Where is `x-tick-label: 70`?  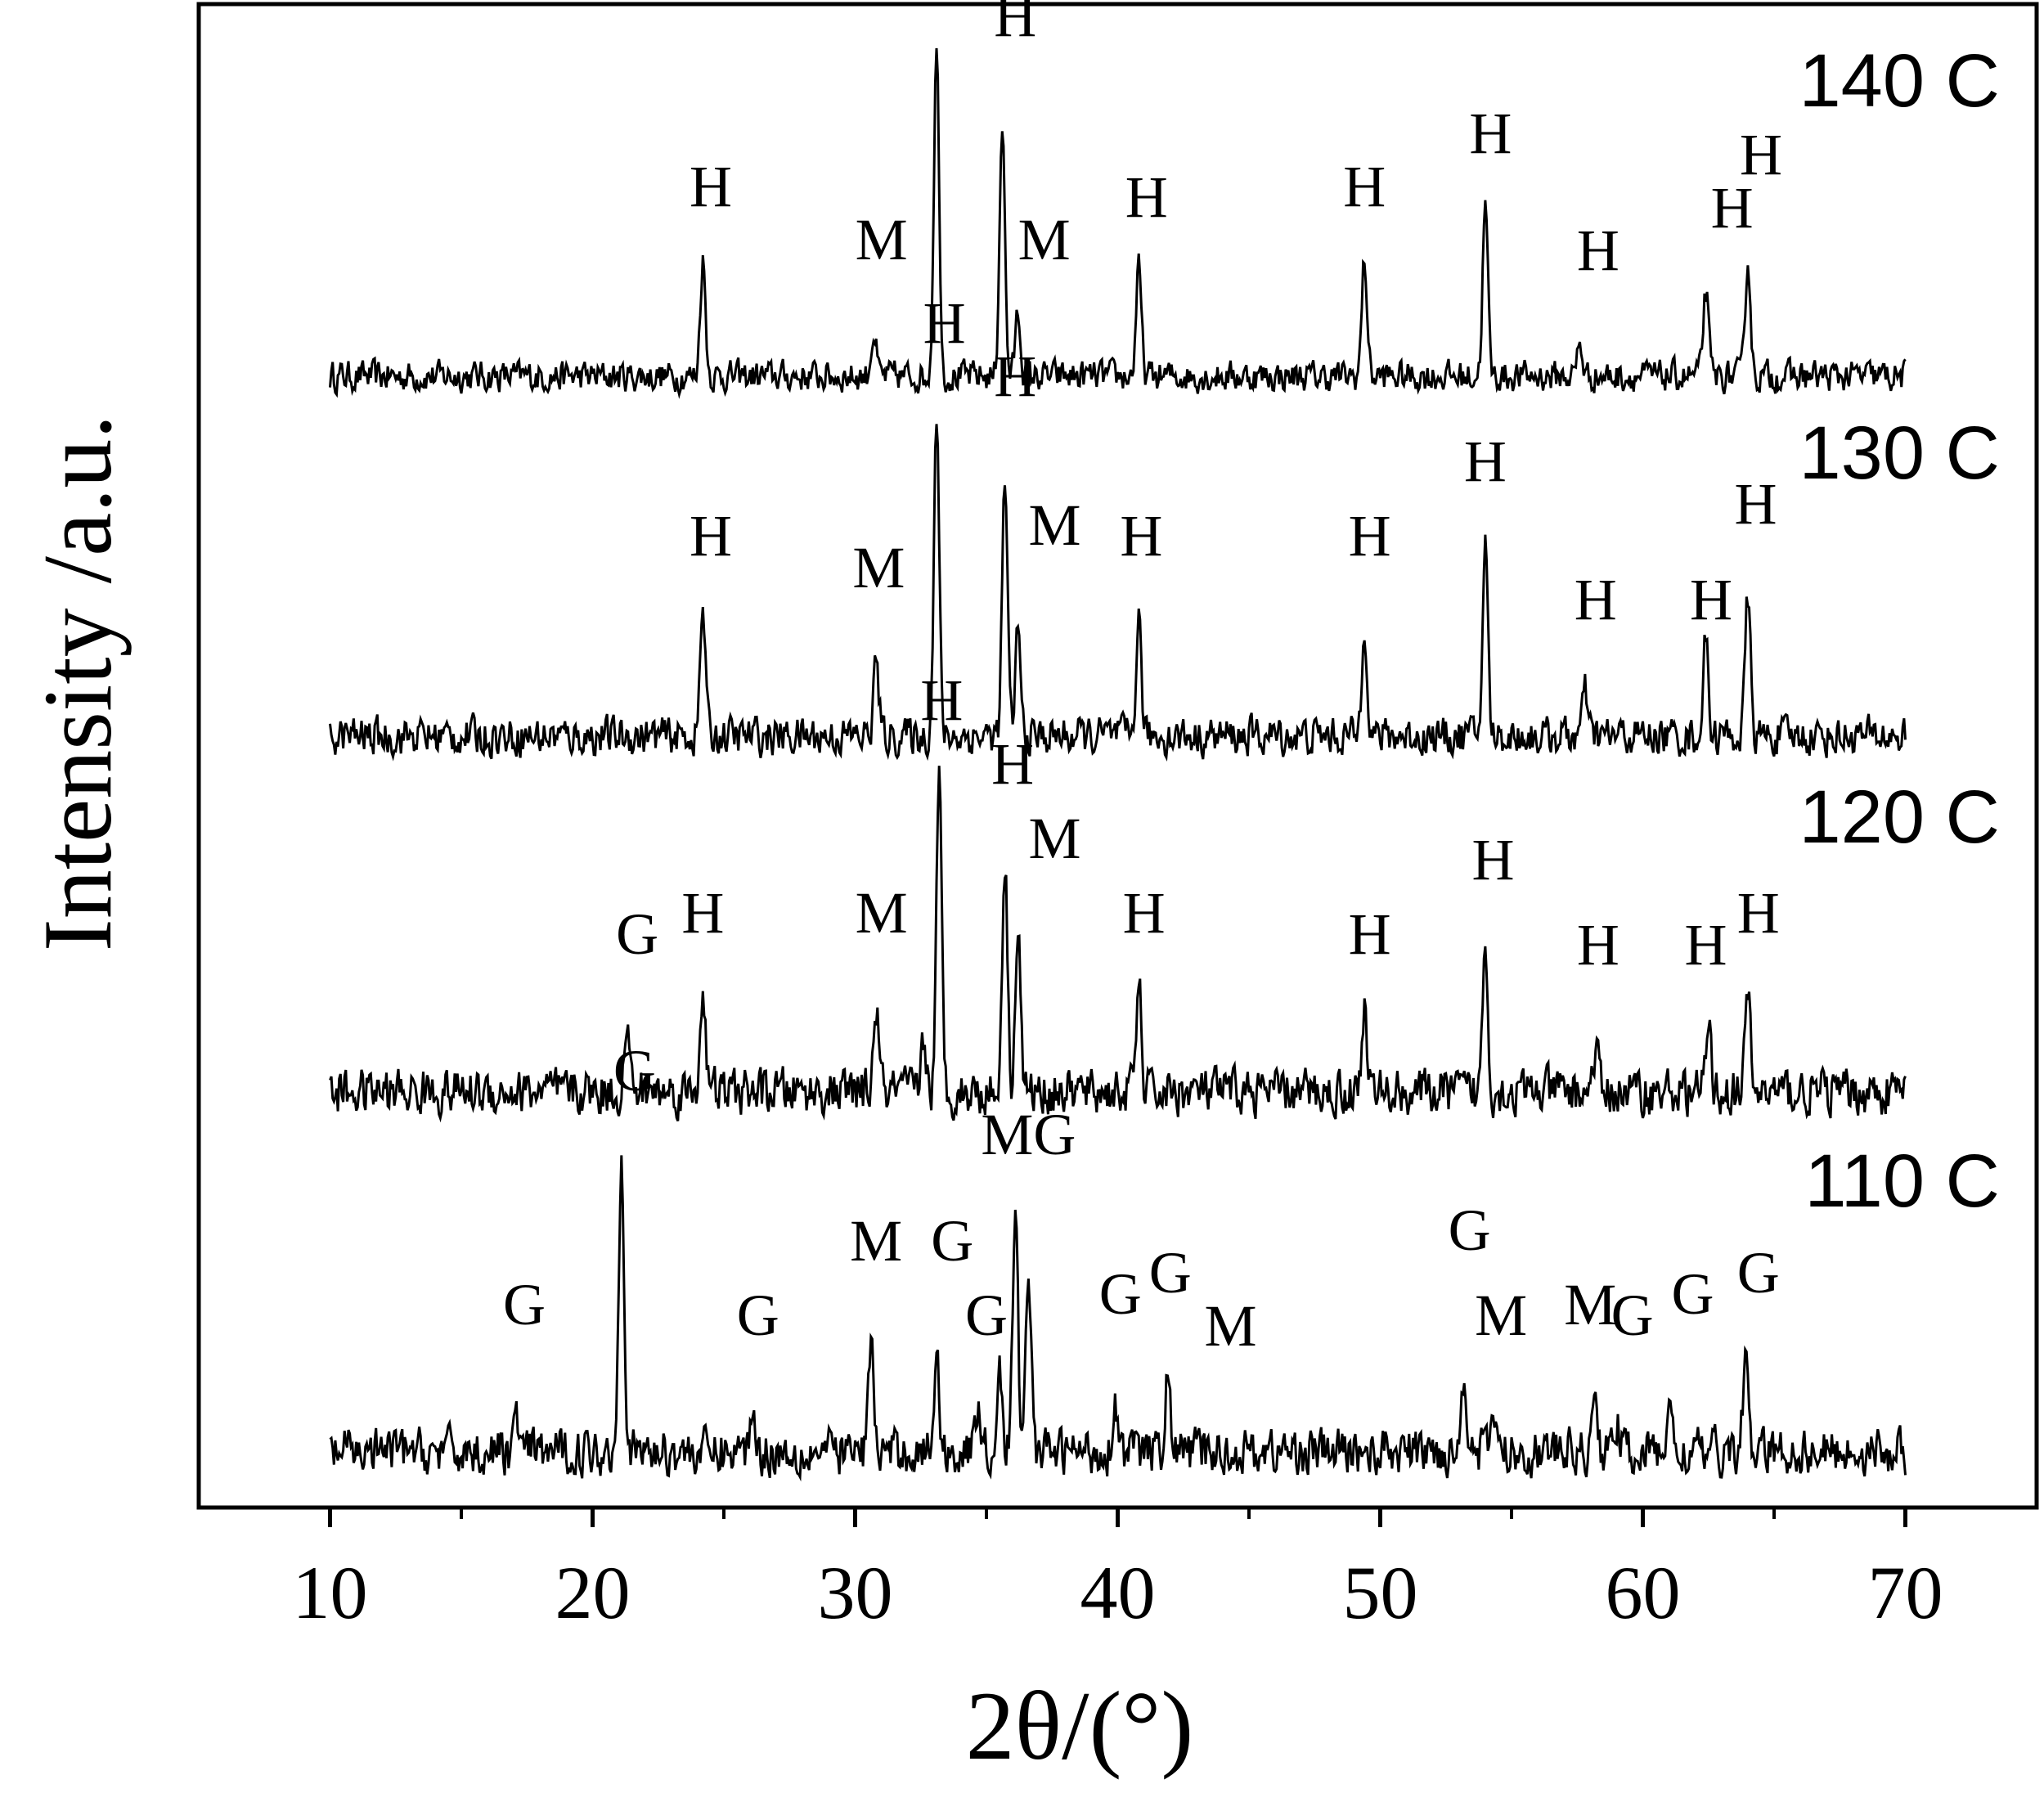 x-tick-label: 70 is located at coordinates (1905, 1592).